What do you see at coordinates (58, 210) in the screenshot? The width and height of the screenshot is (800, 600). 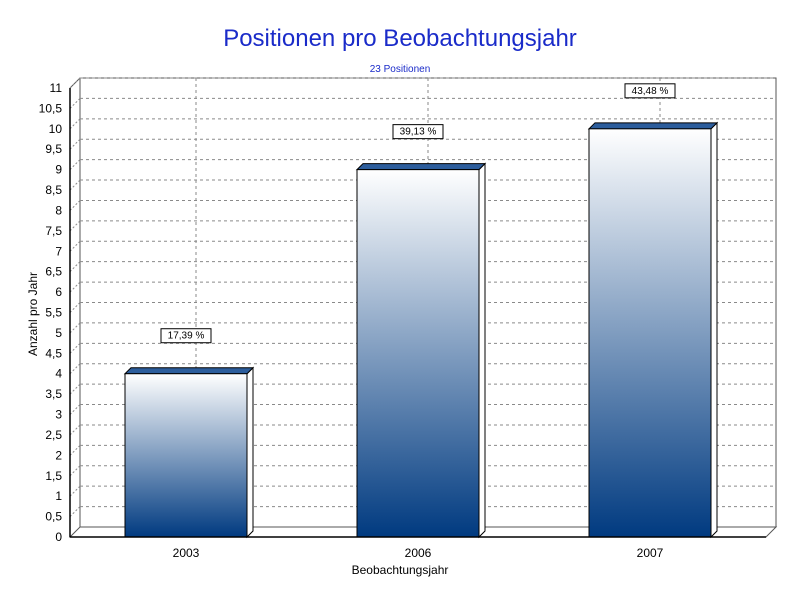 I see `y-tick-label: 8` at bounding box center [58, 210].